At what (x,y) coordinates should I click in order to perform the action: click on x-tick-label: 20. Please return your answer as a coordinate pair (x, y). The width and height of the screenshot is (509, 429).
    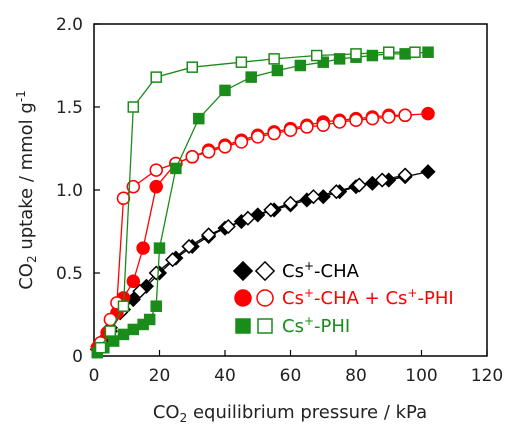
    Looking at the image, I should click on (160, 376).